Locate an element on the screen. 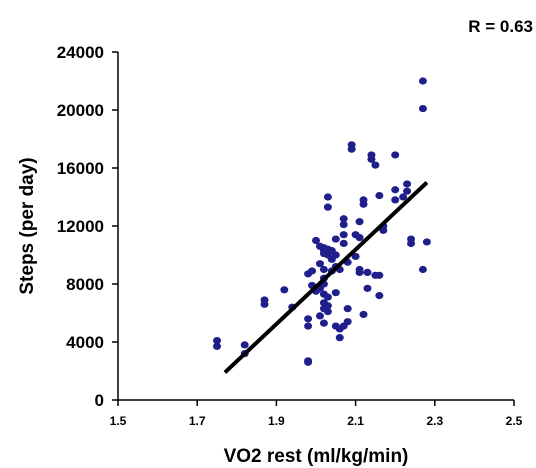 The image size is (536, 468). y-tick-label: 24000 is located at coordinates (80, 52).